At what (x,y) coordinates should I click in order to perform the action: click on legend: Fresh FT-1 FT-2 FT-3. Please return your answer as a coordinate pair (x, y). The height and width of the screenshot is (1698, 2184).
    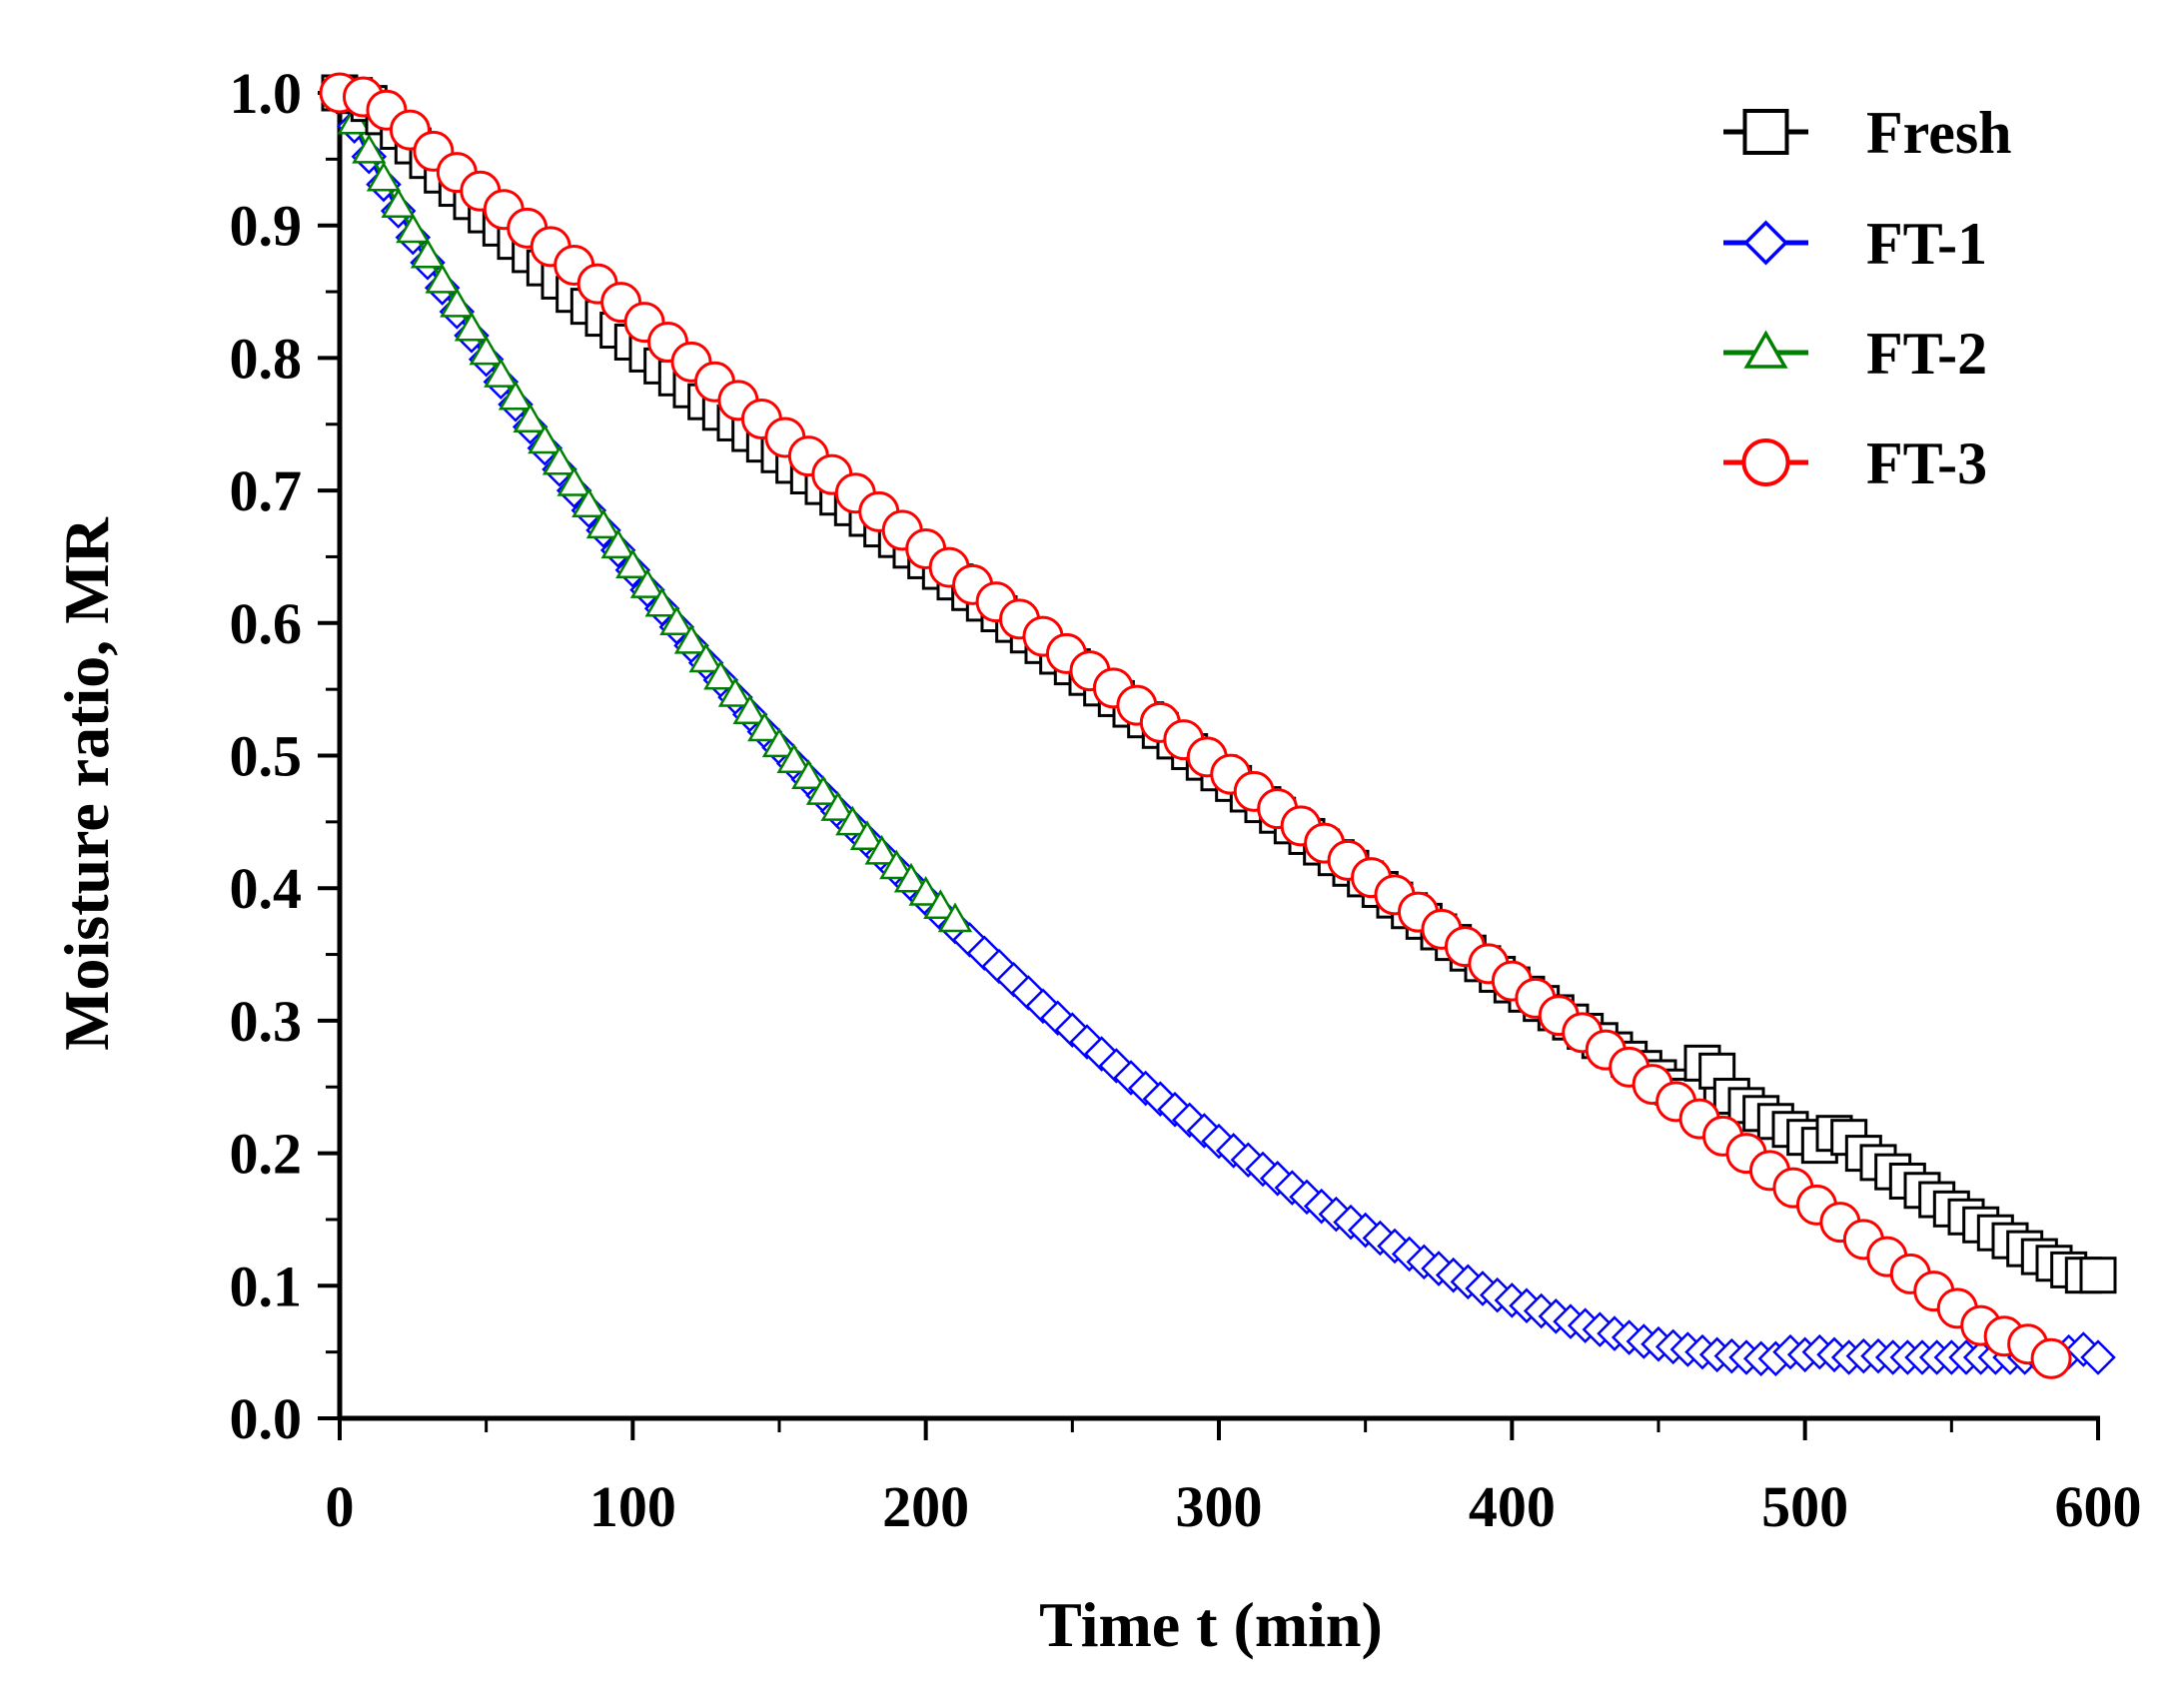
    Looking at the image, I should click on (1867, 298).